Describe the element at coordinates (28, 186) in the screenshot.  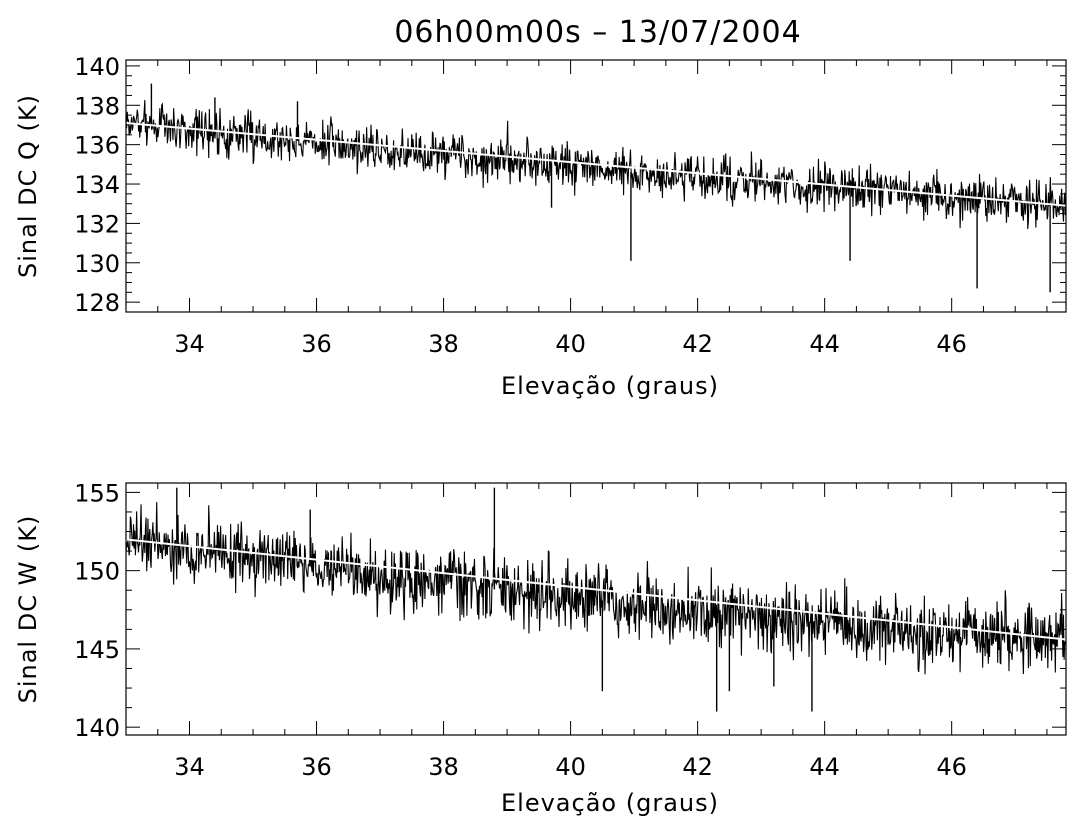
I see `y-axis-label: Sinal DC Q (K)` at that location.